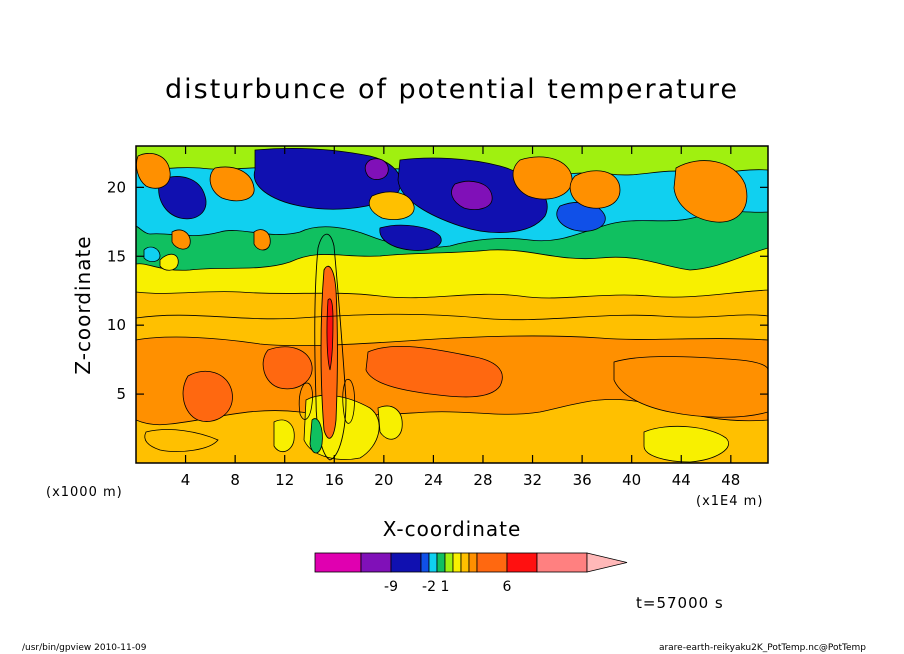 The width and height of the screenshot is (904, 654). What do you see at coordinates (730, 480) in the screenshot?
I see `x-tick-label: 48` at bounding box center [730, 480].